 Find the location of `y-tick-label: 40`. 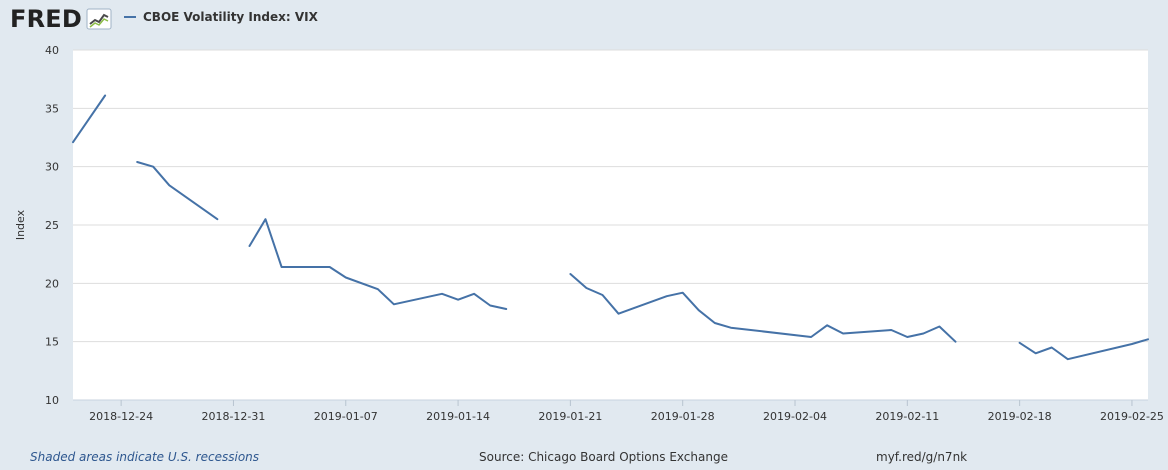

y-tick-label: 40 is located at coordinates (52, 50).